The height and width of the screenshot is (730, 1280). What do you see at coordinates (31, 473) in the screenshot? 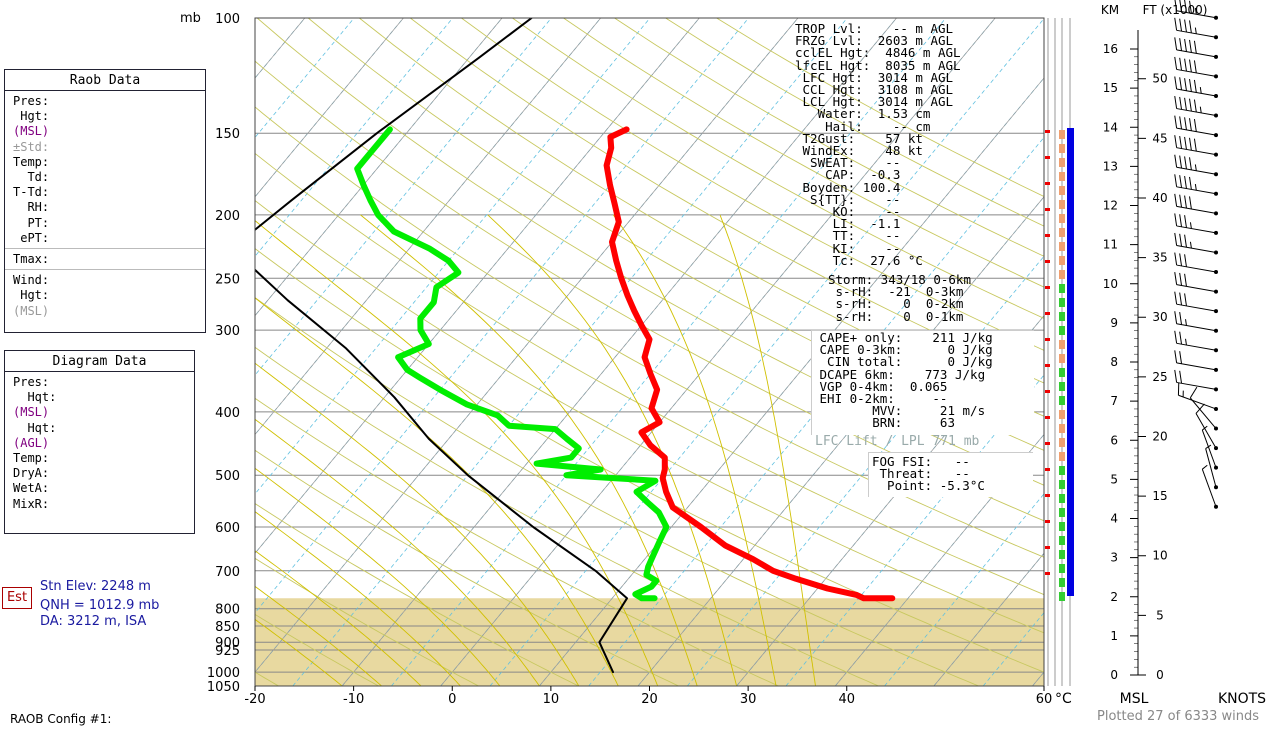
I see `diagram-field-label: DryA:` at bounding box center [31, 473].